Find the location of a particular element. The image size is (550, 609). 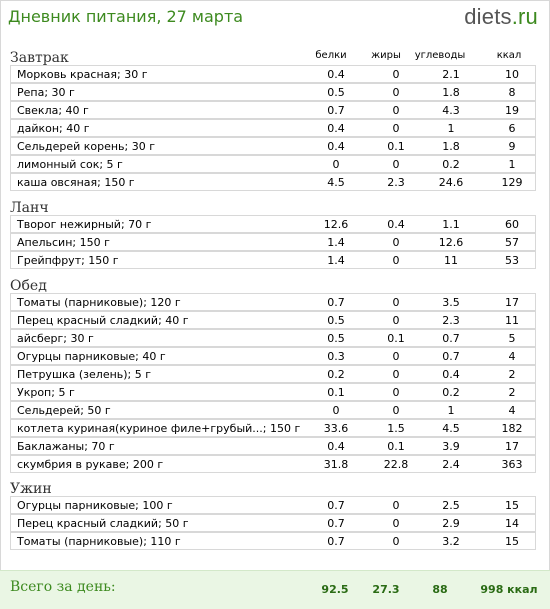

carbs-value: 2.5 is located at coordinates (451, 505).